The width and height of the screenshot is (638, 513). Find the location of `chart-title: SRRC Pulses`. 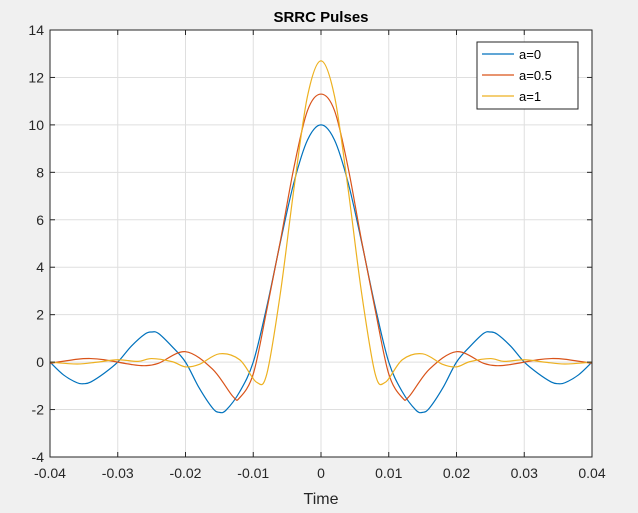

chart-title: SRRC Pulses is located at coordinates (320, 17).